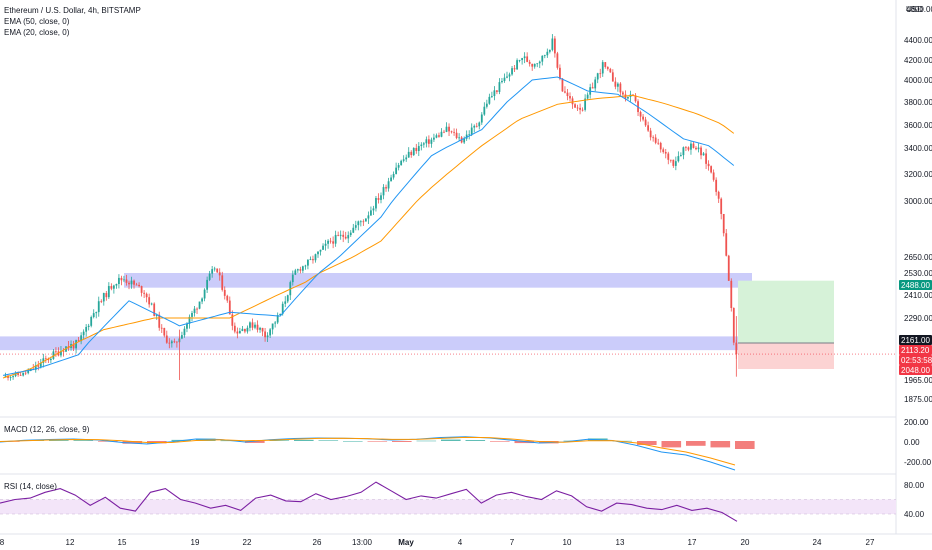 The width and height of the screenshot is (932, 550). I want to click on price-badge-label: 2113.20, so click(915, 350).